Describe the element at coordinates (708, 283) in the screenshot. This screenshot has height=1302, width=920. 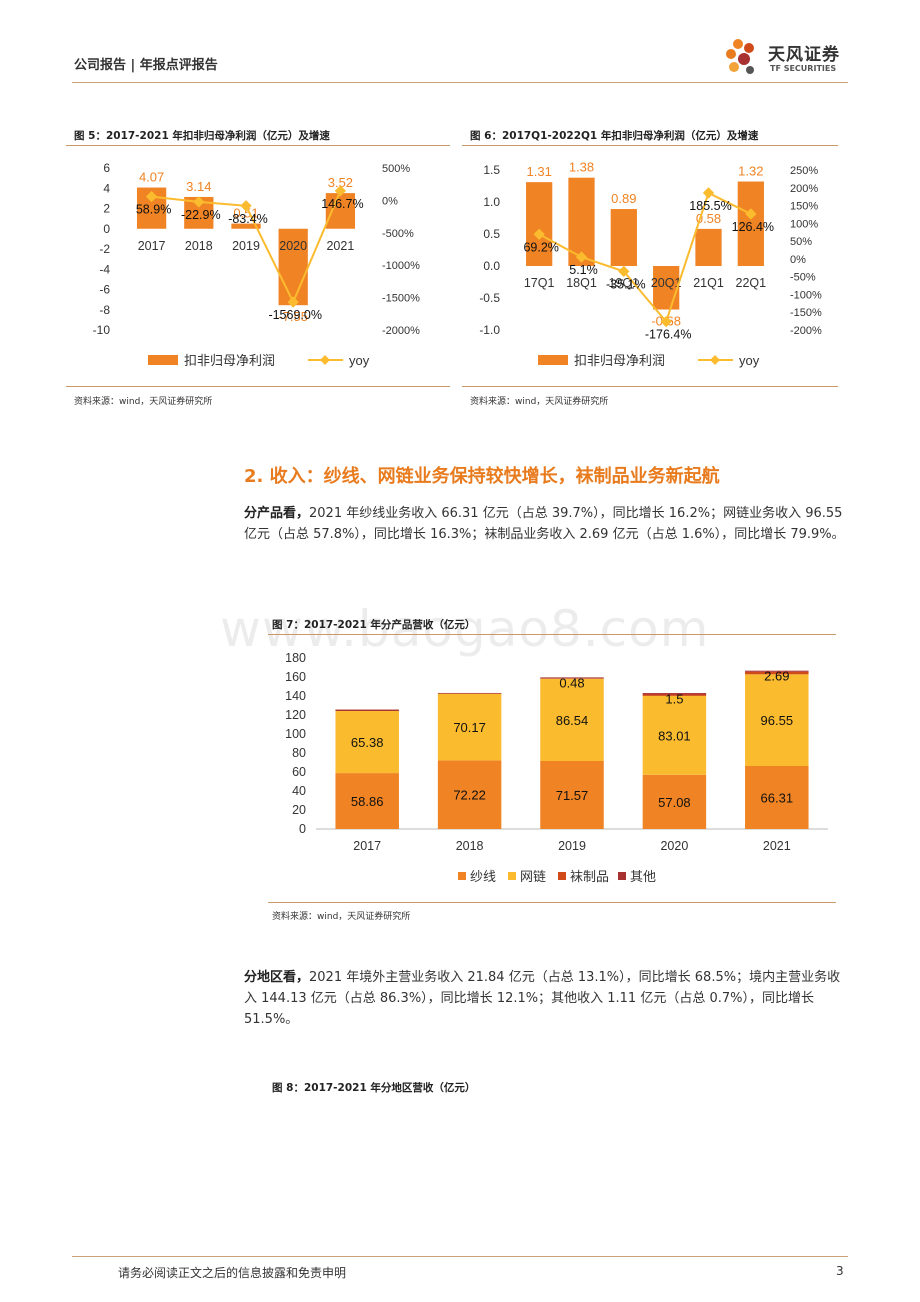
I see `x-category-label: 21Q1` at that location.